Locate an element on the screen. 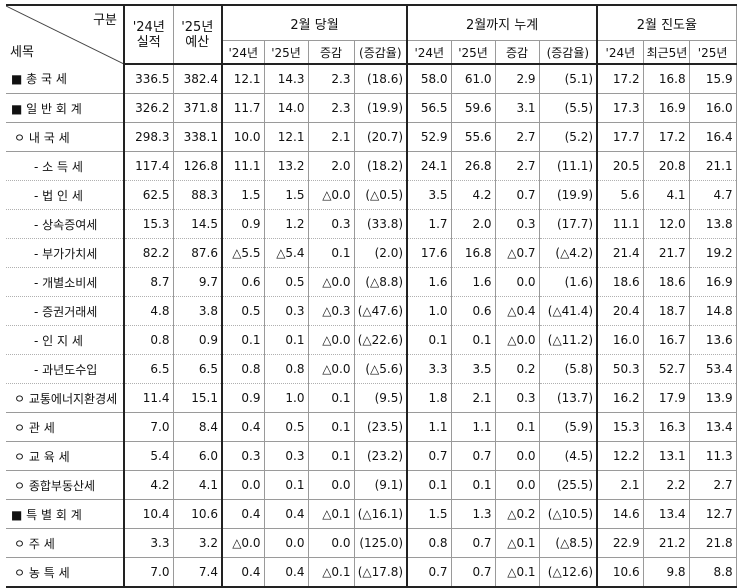  col-2024-l2: 실적 is located at coordinates (148, 42).